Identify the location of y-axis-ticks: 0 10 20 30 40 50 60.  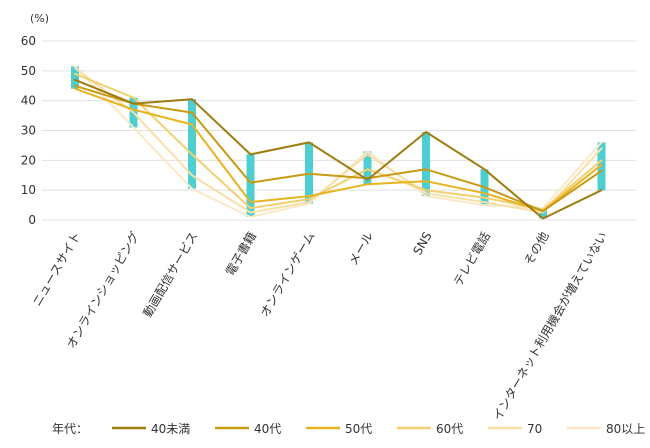
(28, 130).